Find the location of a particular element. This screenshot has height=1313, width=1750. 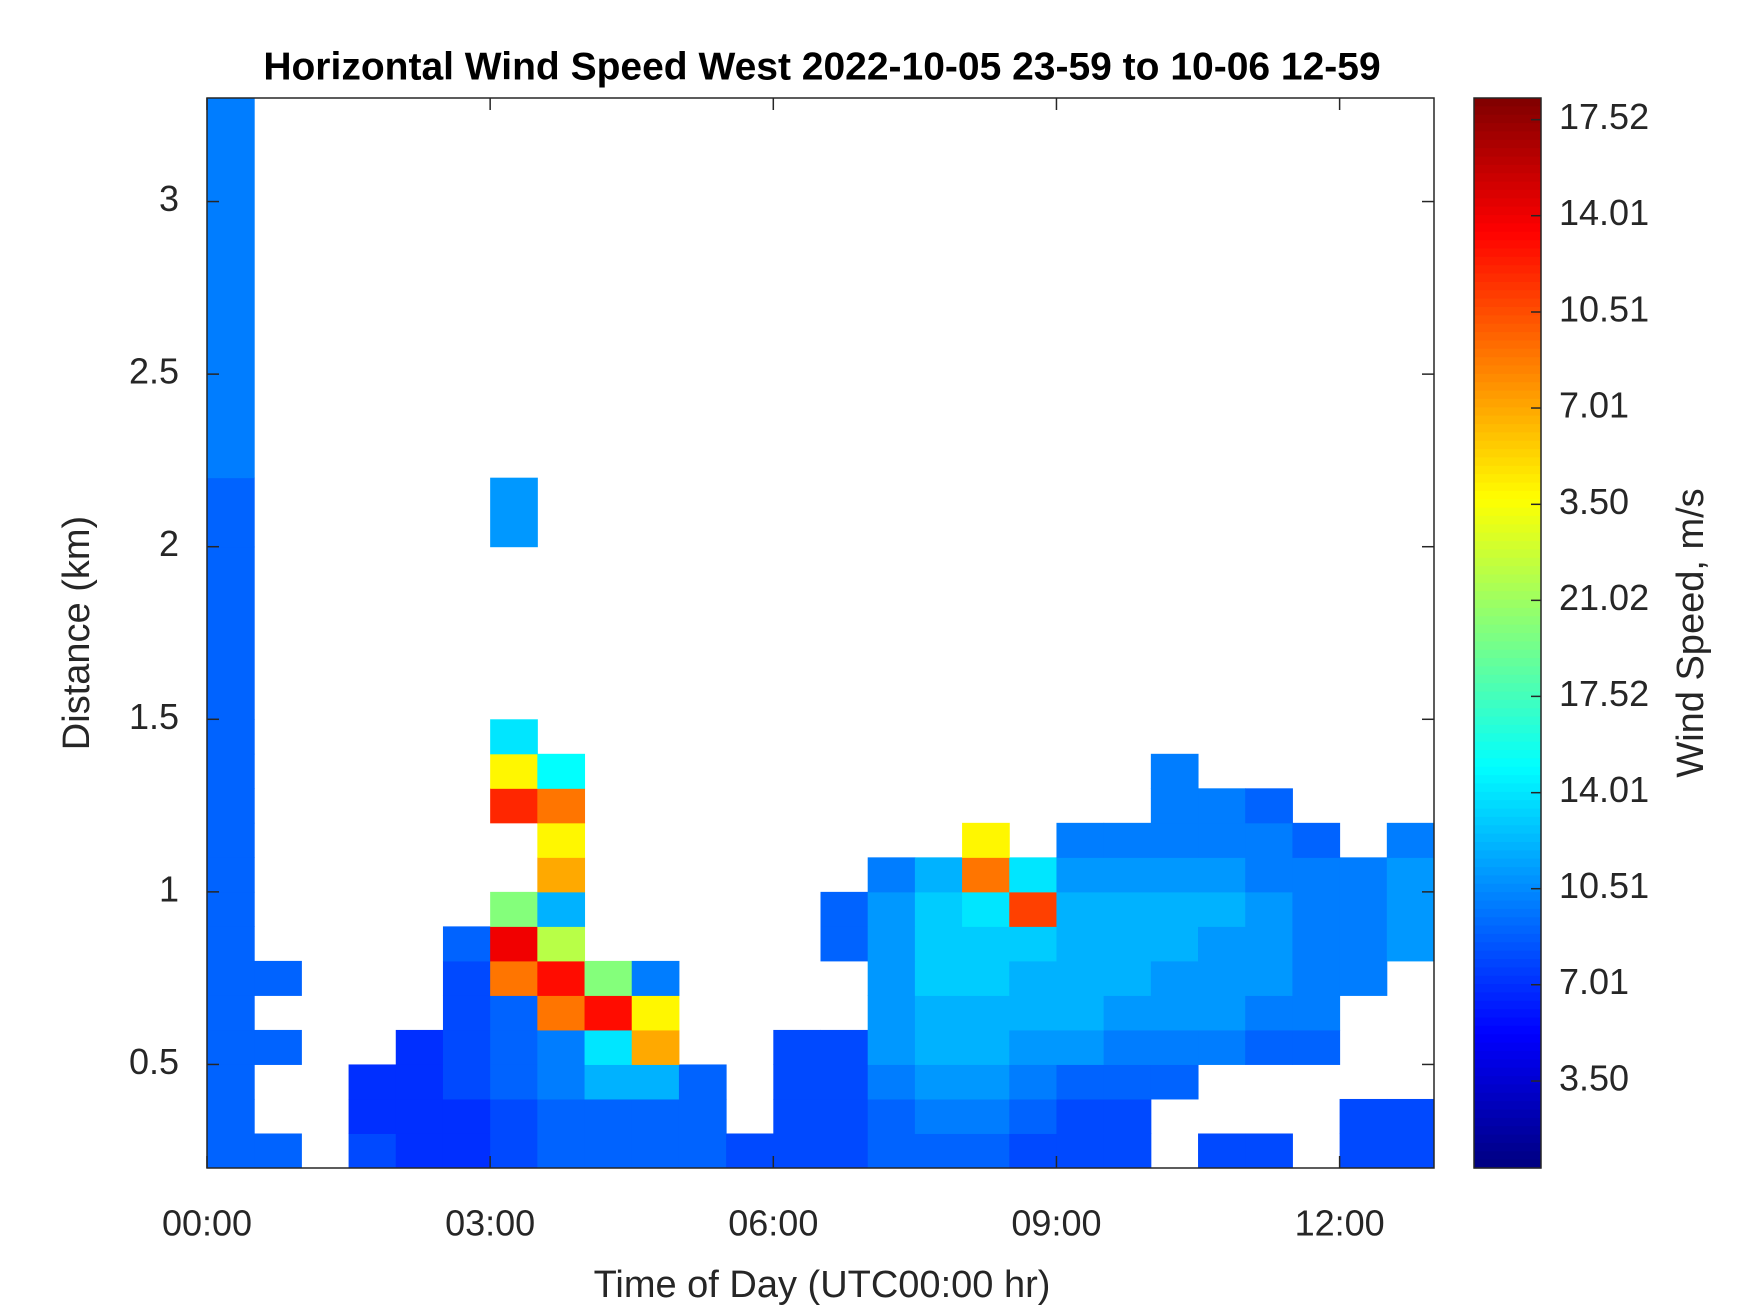

x-tick-label: 09:00 is located at coordinates (1056, 1223).